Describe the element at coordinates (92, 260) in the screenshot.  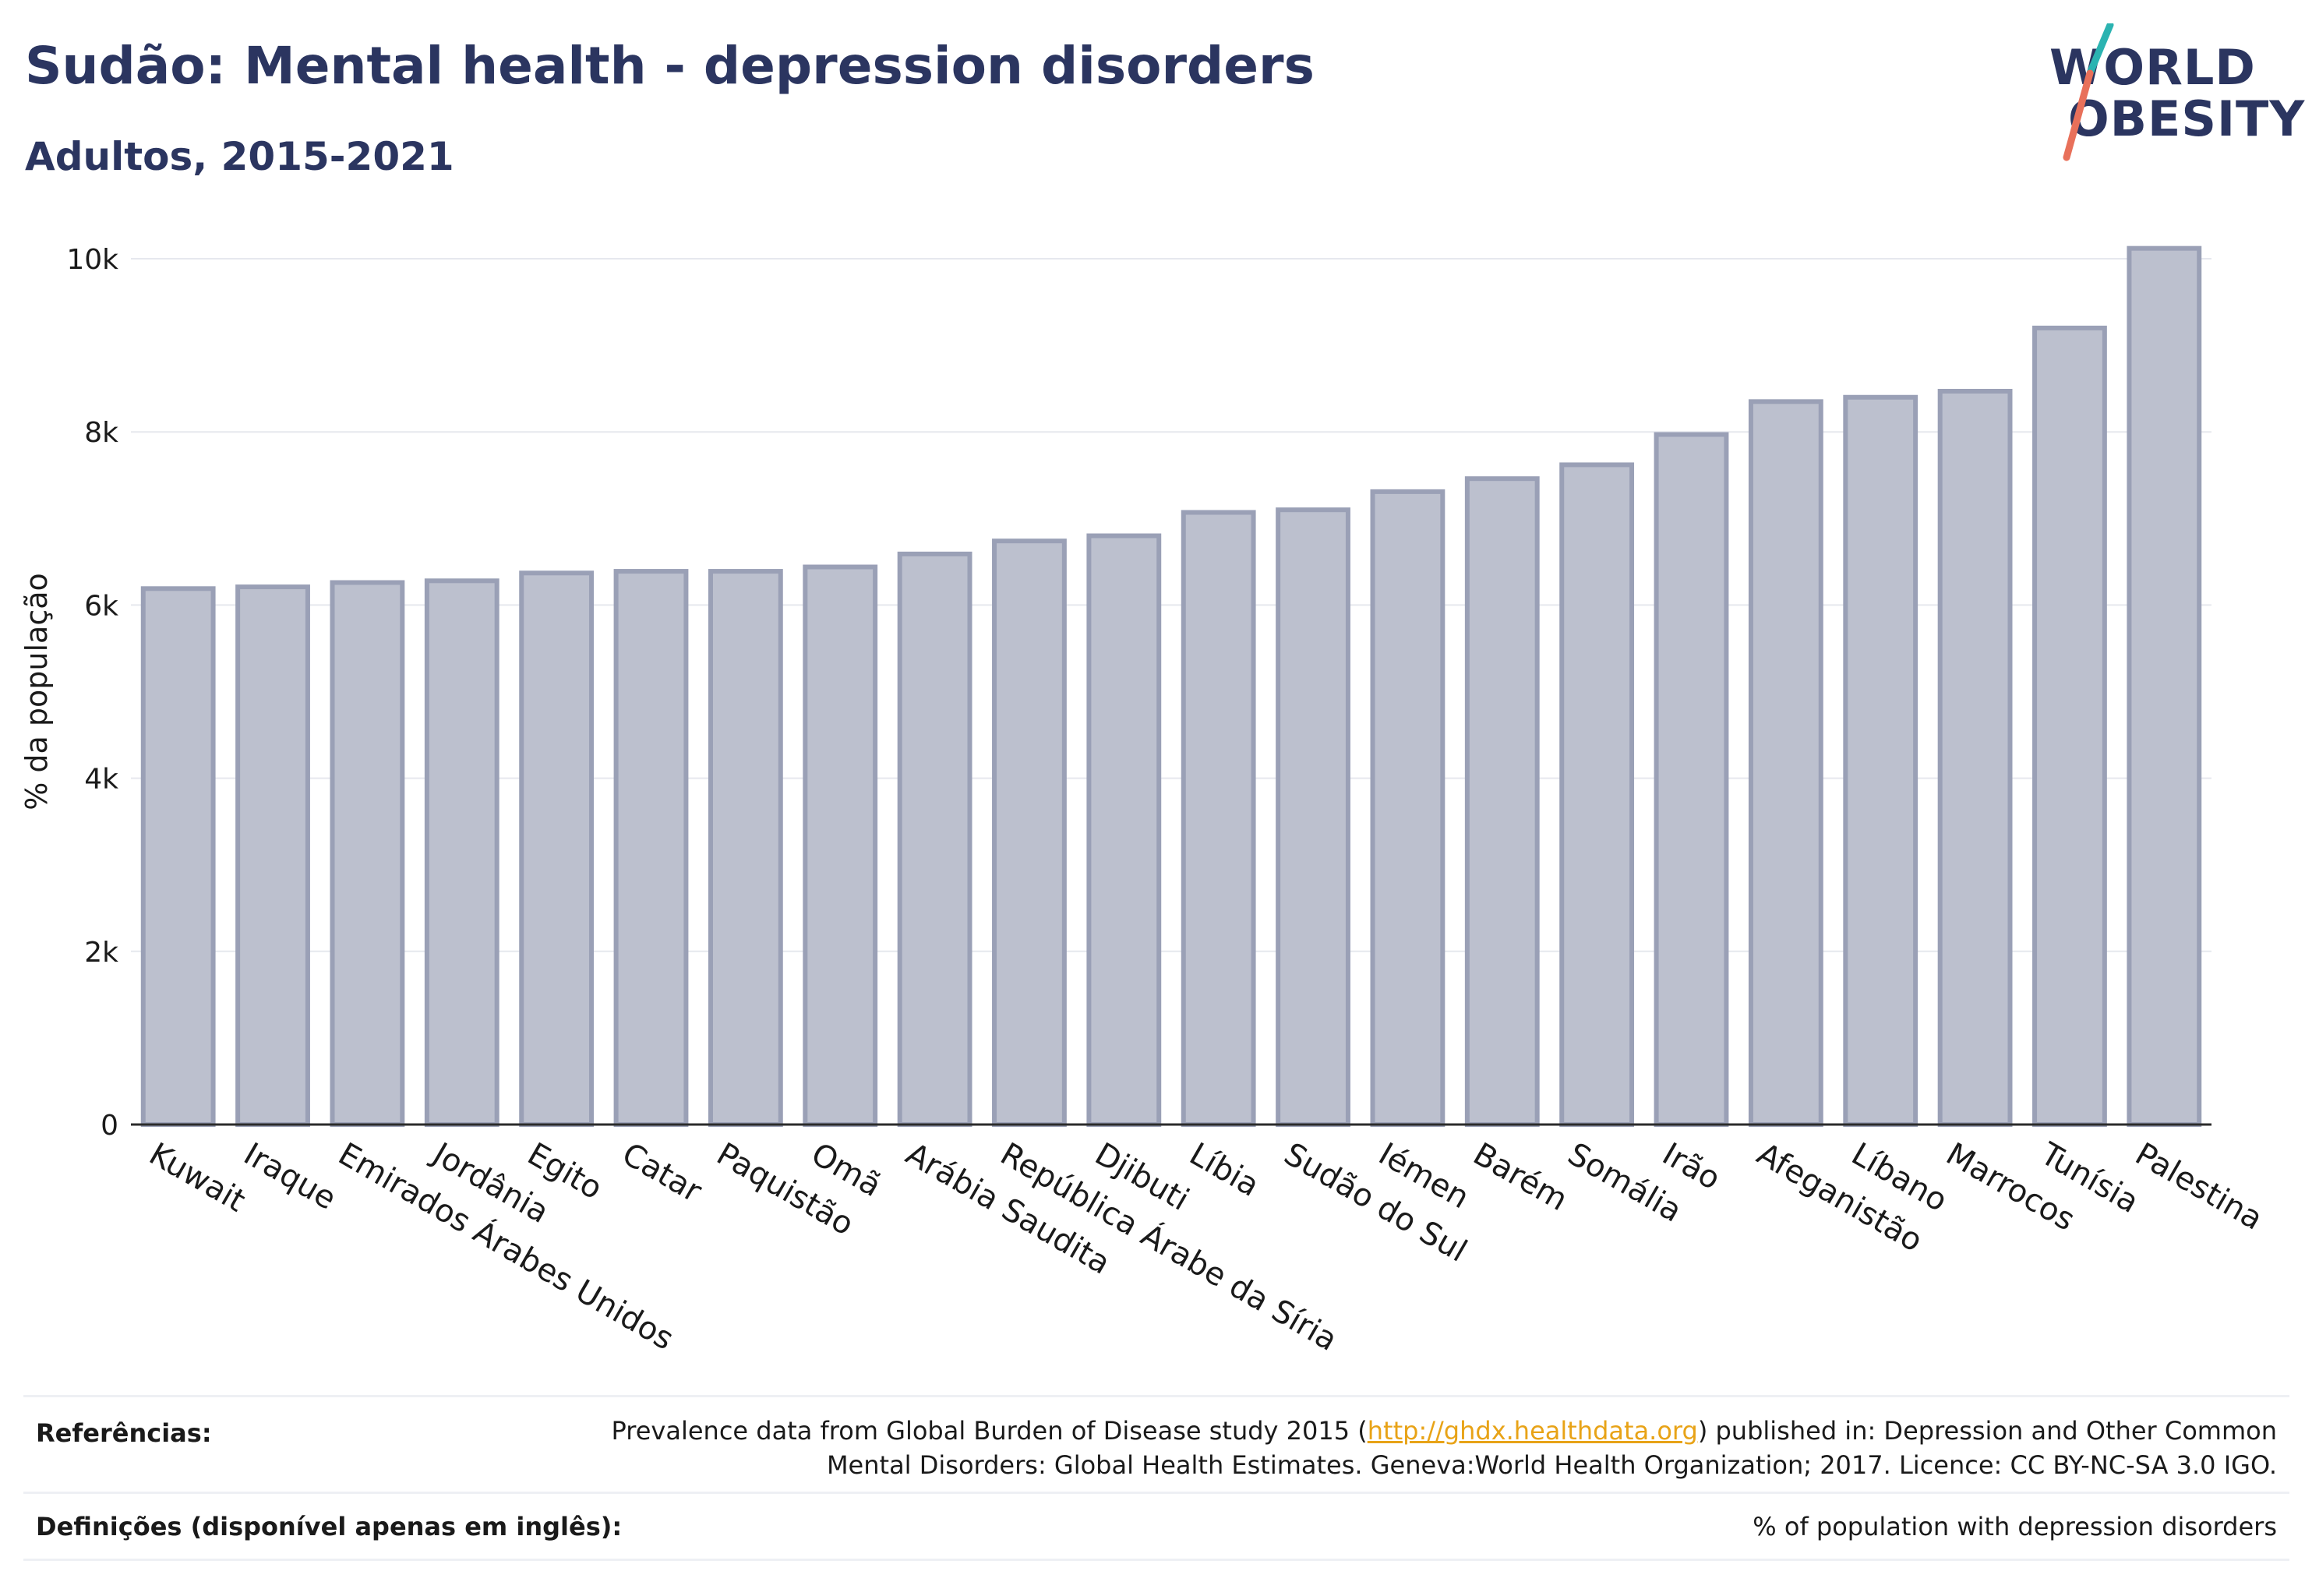
I see `y-tick-label: 10k` at that location.